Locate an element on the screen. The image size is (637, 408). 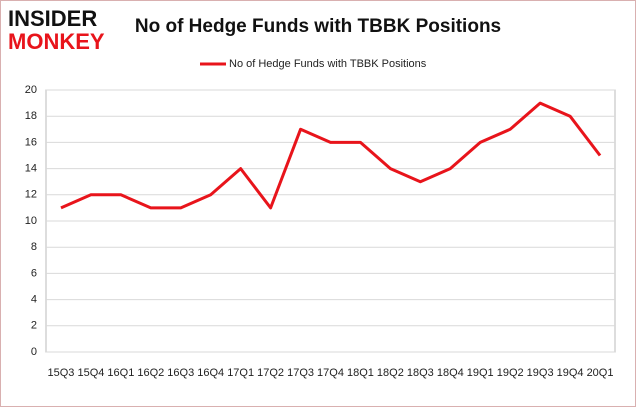
x-tick-label: 19Q4 is located at coordinates (570, 373).